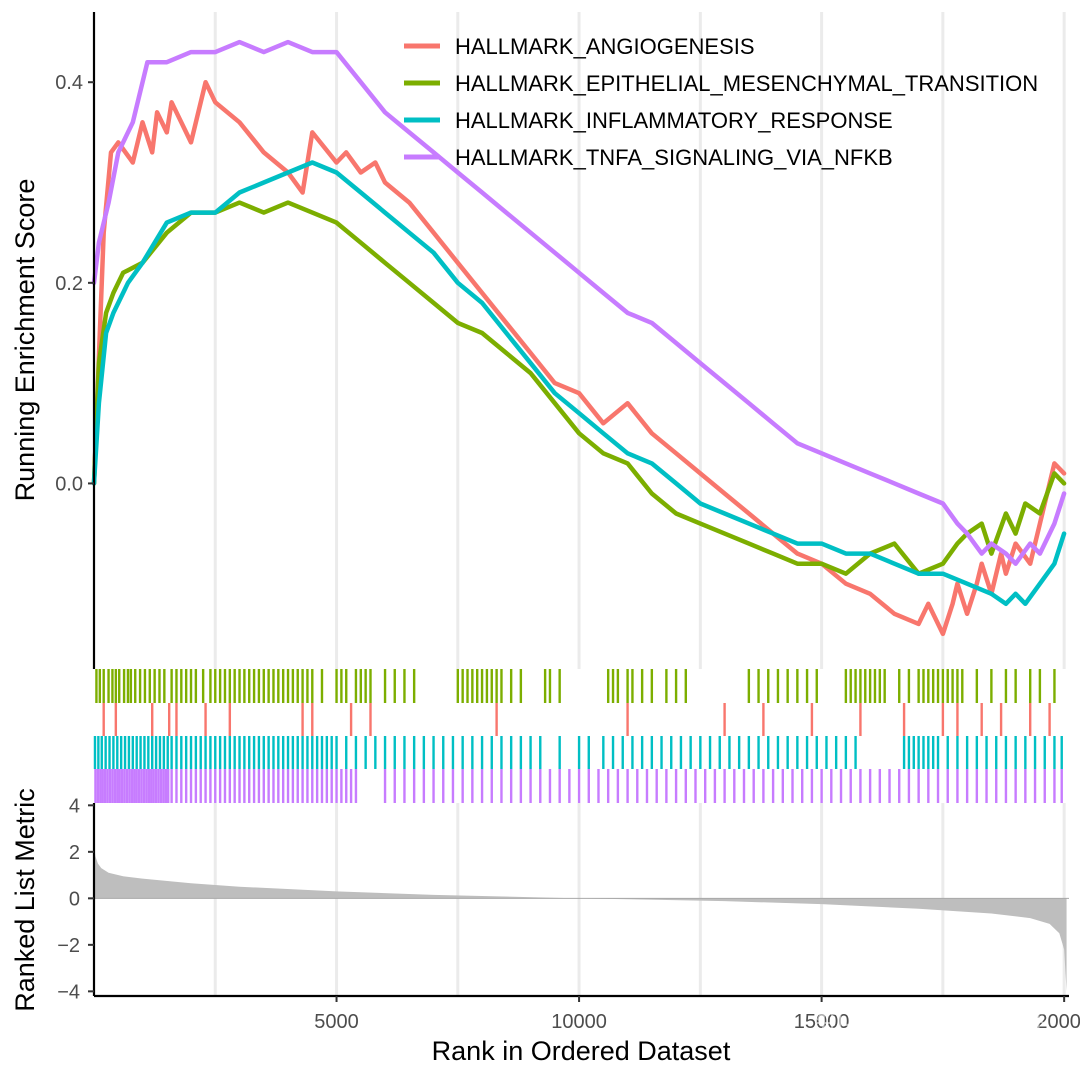 This screenshot has width=1080, height=1080. Describe the element at coordinates (74, 806) in the screenshot. I see `bottom-y-tick-label-0: 4` at that location.